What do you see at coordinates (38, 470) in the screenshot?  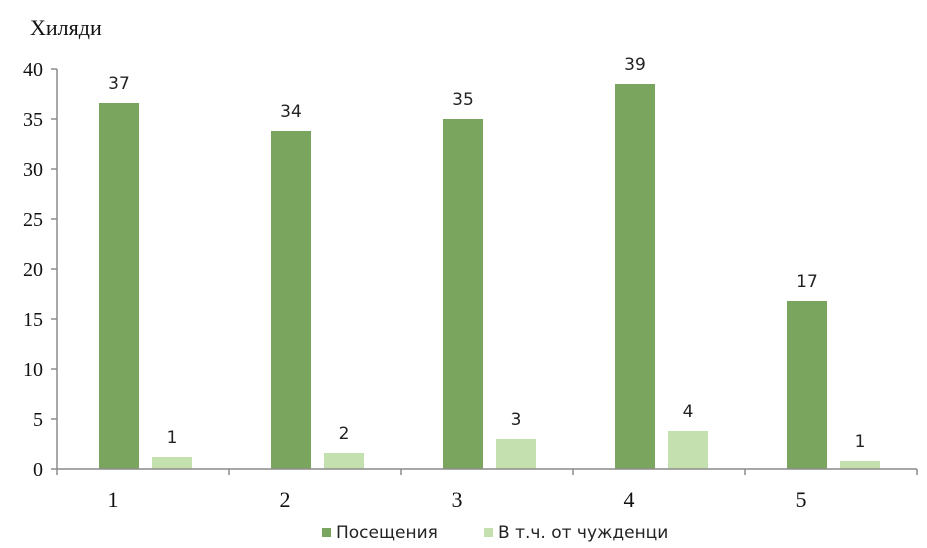 I see `y-tick-label: 0` at bounding box center [38, 470].